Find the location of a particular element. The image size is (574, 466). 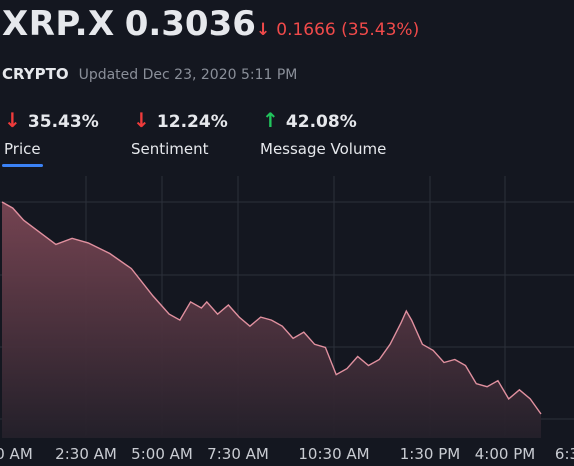

x-tick-label: 6:3 is located at coordinates (564, 454).